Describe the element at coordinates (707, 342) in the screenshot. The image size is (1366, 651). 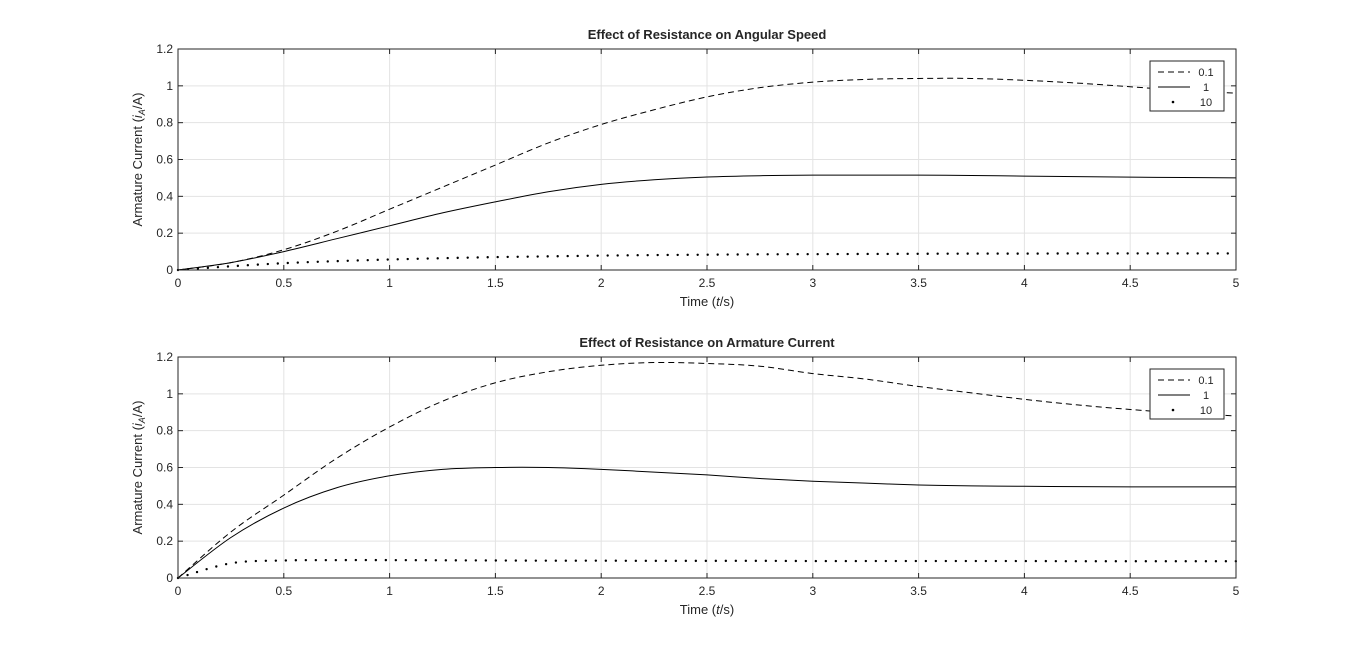
I see `chart-title: Effect of Resistance on Armature Current` at that location.